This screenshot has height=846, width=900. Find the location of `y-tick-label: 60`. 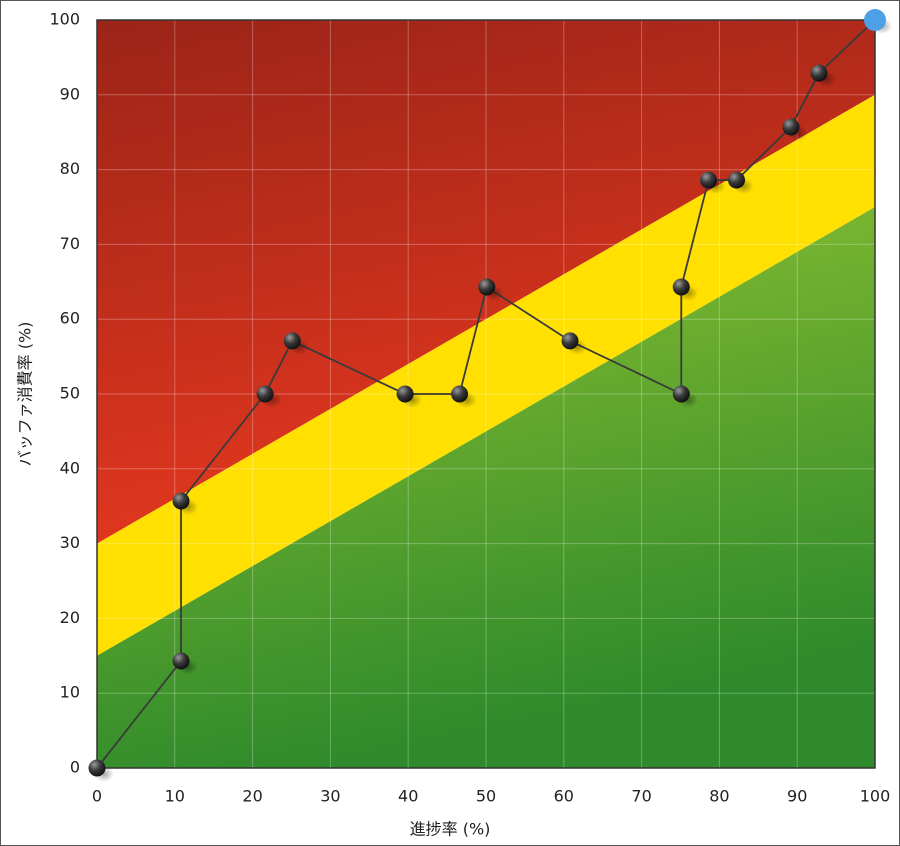

y-tick-label: 60 is located at coordinates (70, 318).